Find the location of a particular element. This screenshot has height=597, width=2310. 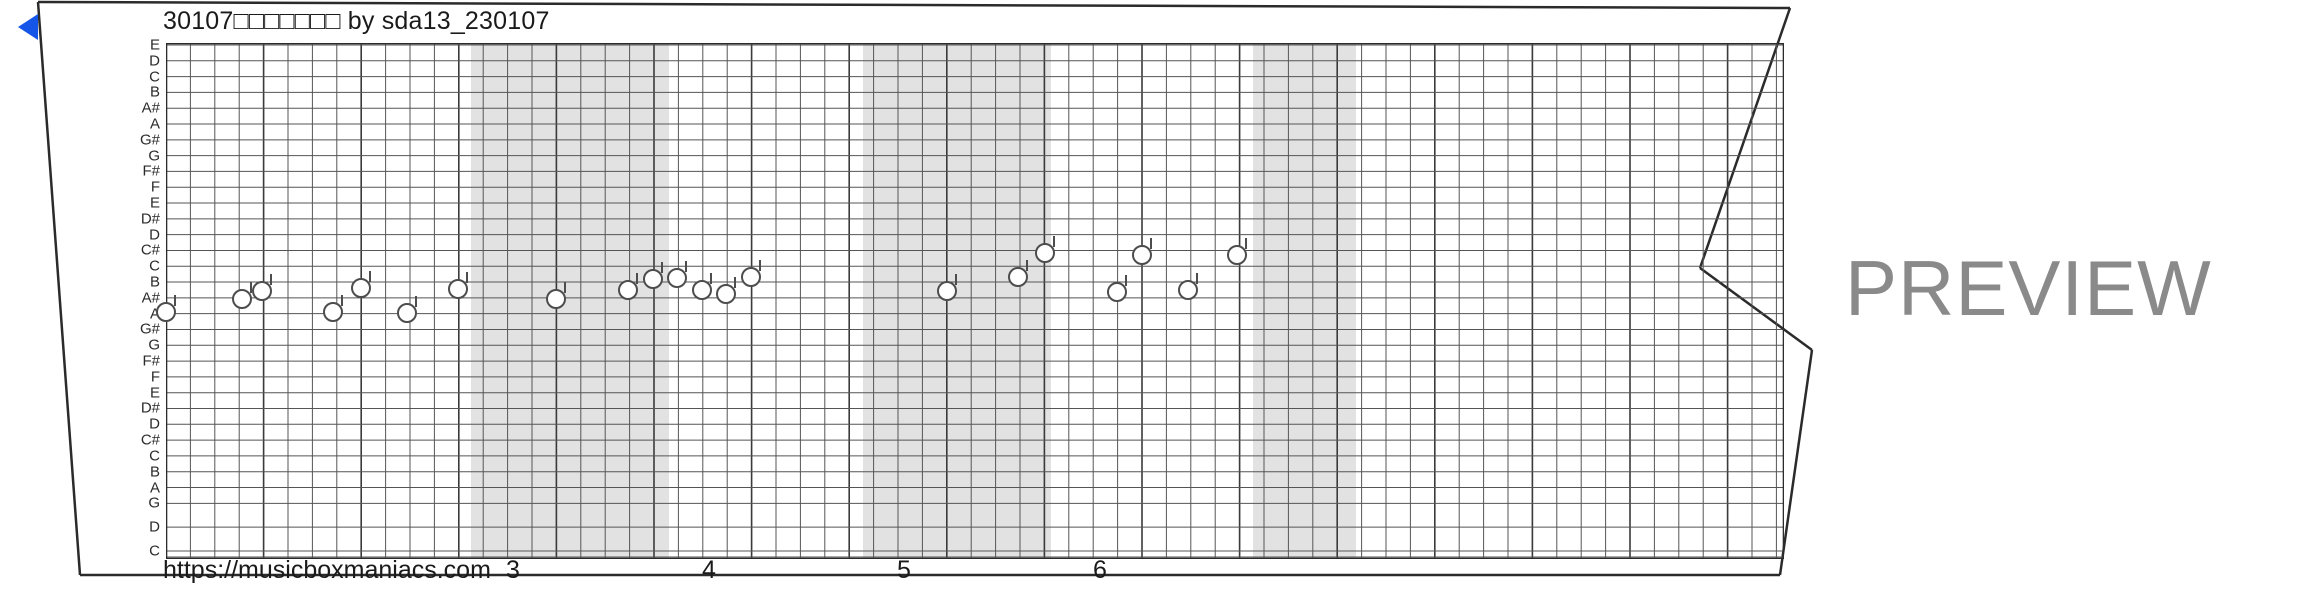

measure-number-axis: 3 4 5 6 is located at coordinates (975, 571).